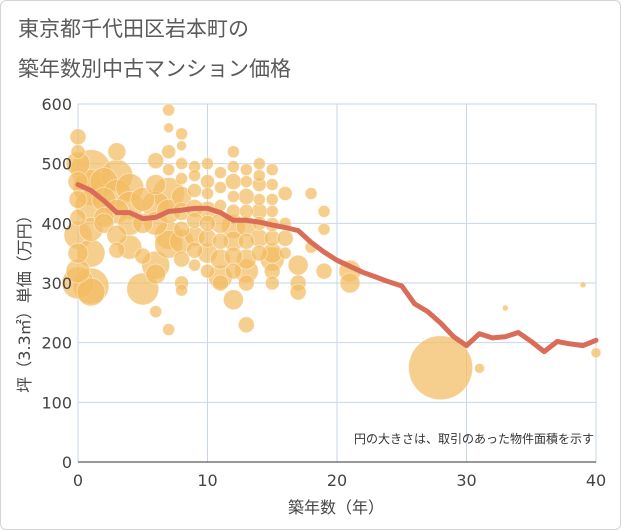  Describe the element at coordinates (56, 223) in the screenshot. I see `y-tick-label: 400` at that location.